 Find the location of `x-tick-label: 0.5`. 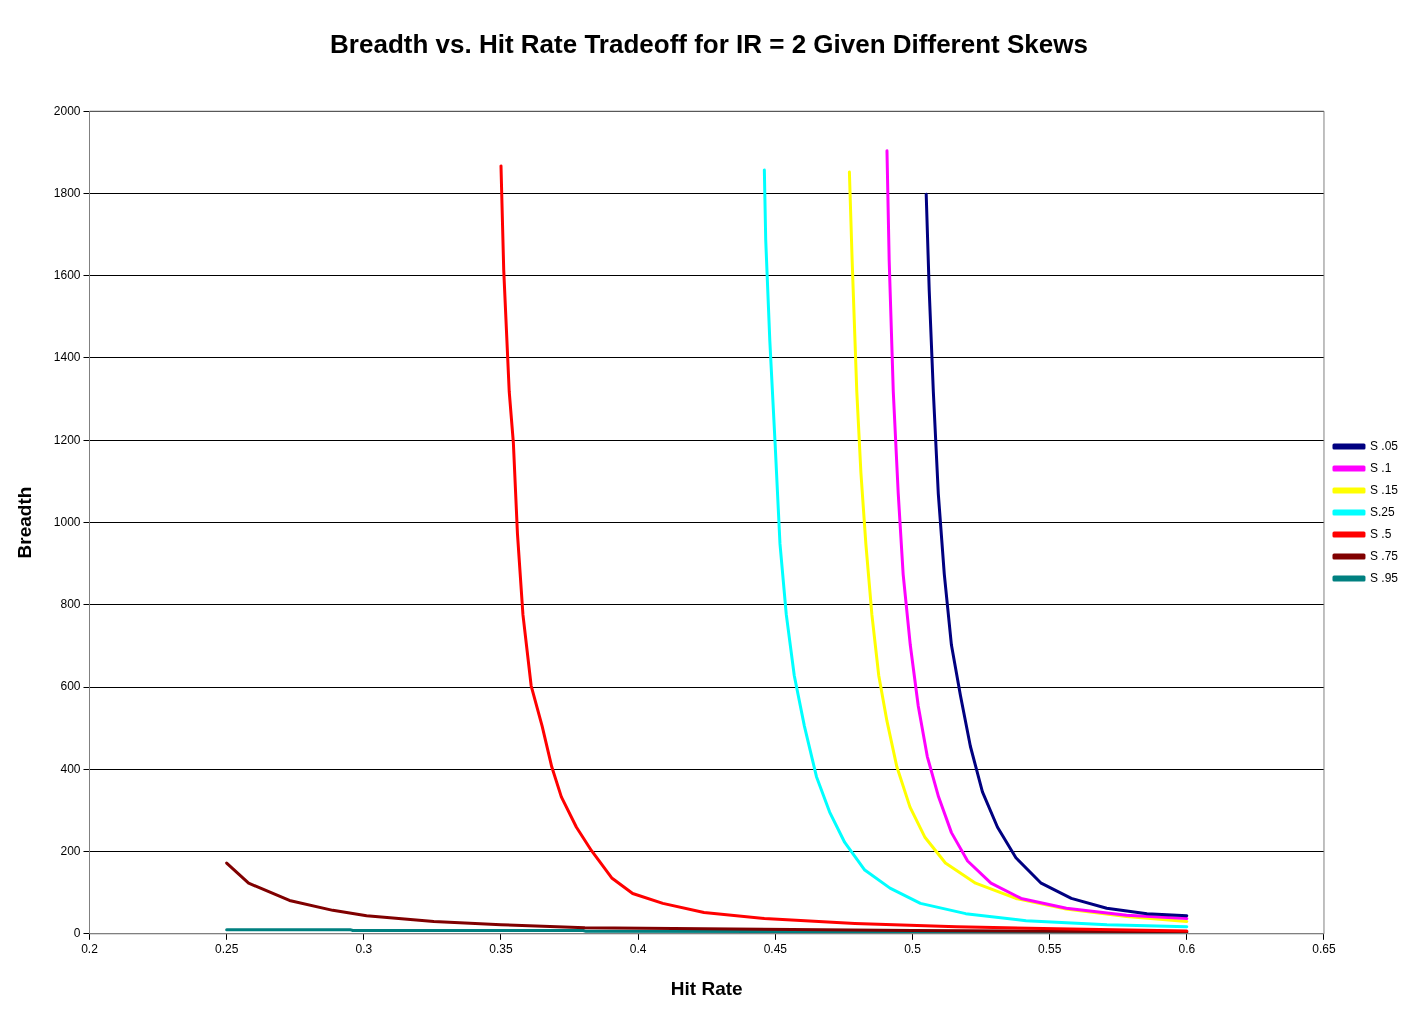

x-tick-label: 0.5 is located at coordinates (913, 949).